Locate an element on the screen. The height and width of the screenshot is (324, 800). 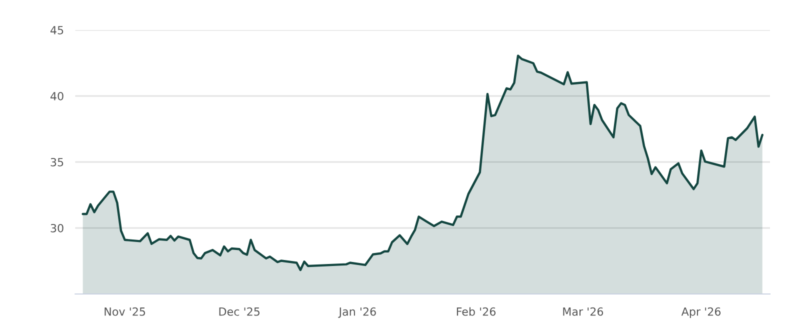
x-tick-label: Dec '25 is located at coordinates (239, 311).